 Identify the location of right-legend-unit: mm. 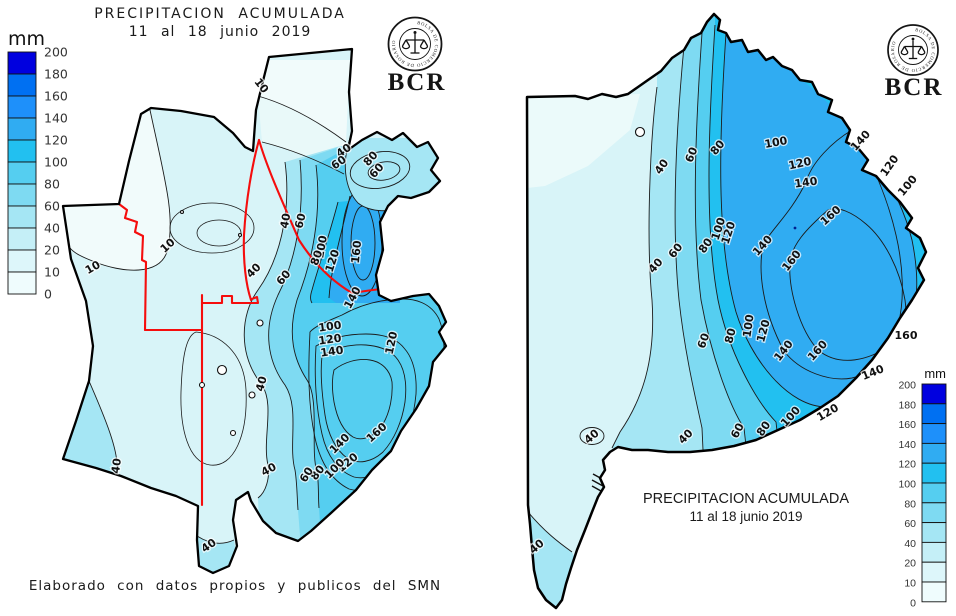
(935, 373).